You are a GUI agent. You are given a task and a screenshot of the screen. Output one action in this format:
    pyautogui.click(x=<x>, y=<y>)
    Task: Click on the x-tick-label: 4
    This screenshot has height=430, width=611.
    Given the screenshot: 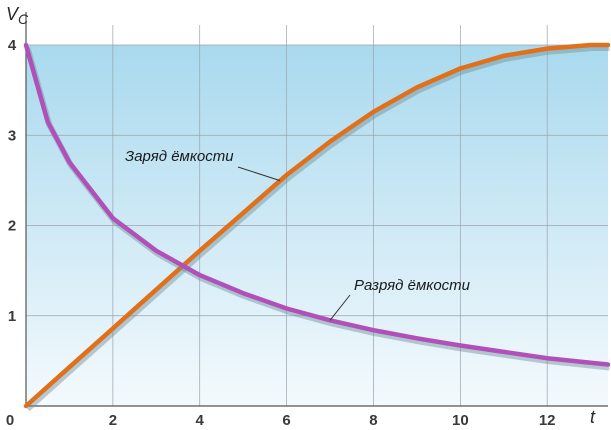 What is the action you would take?
    pyautogui.click(x=200, y=420)
    